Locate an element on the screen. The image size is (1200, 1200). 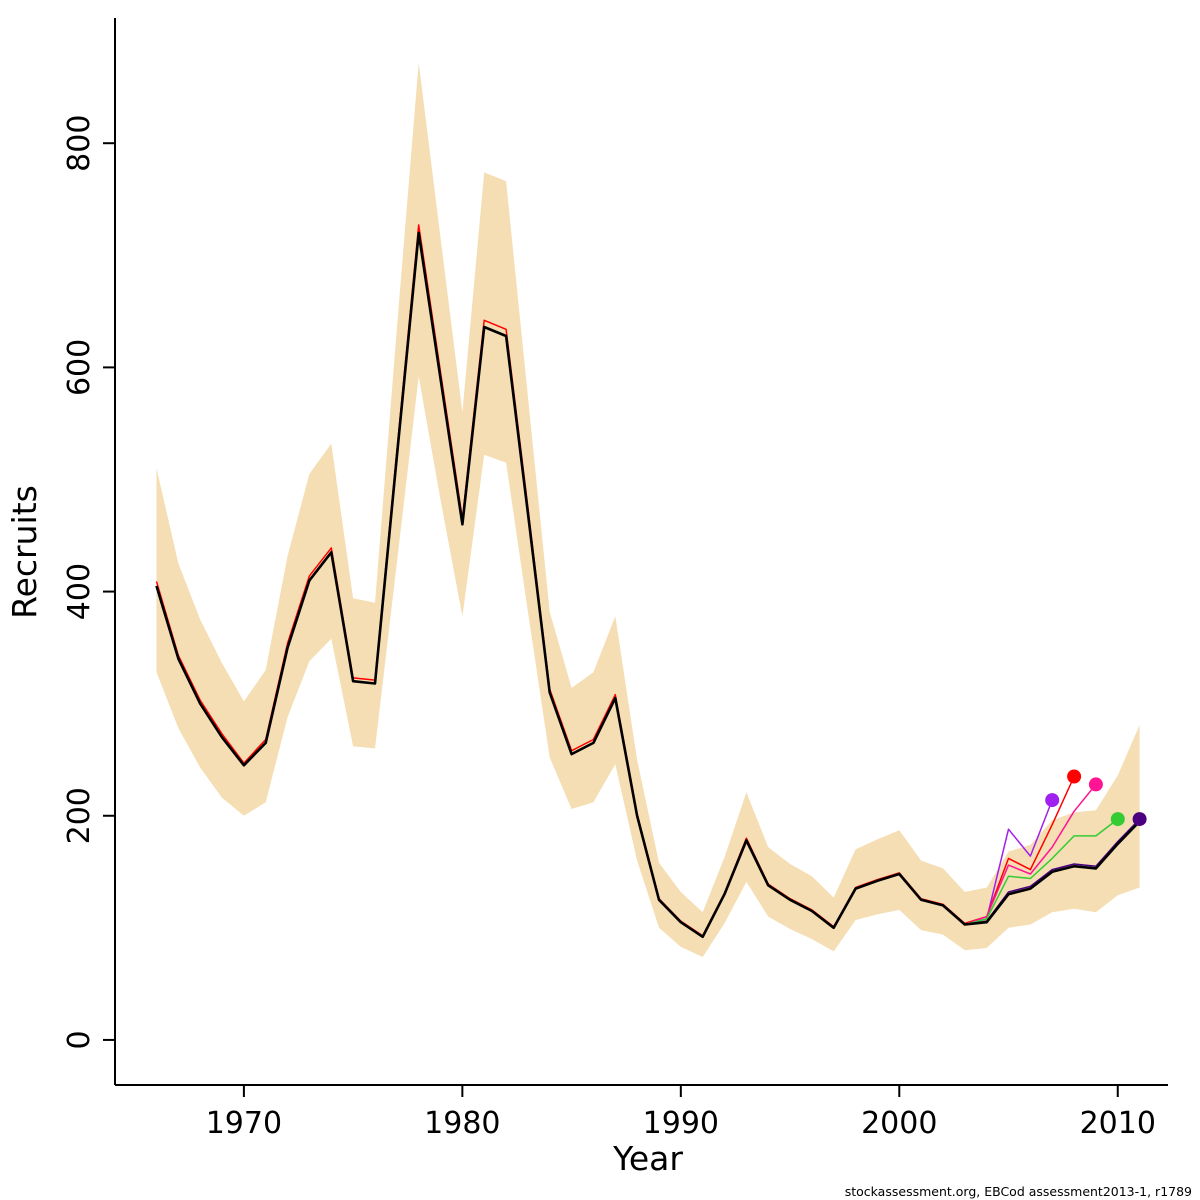
retro-2011-terminal-dot is located at coordinates (1139, 819).